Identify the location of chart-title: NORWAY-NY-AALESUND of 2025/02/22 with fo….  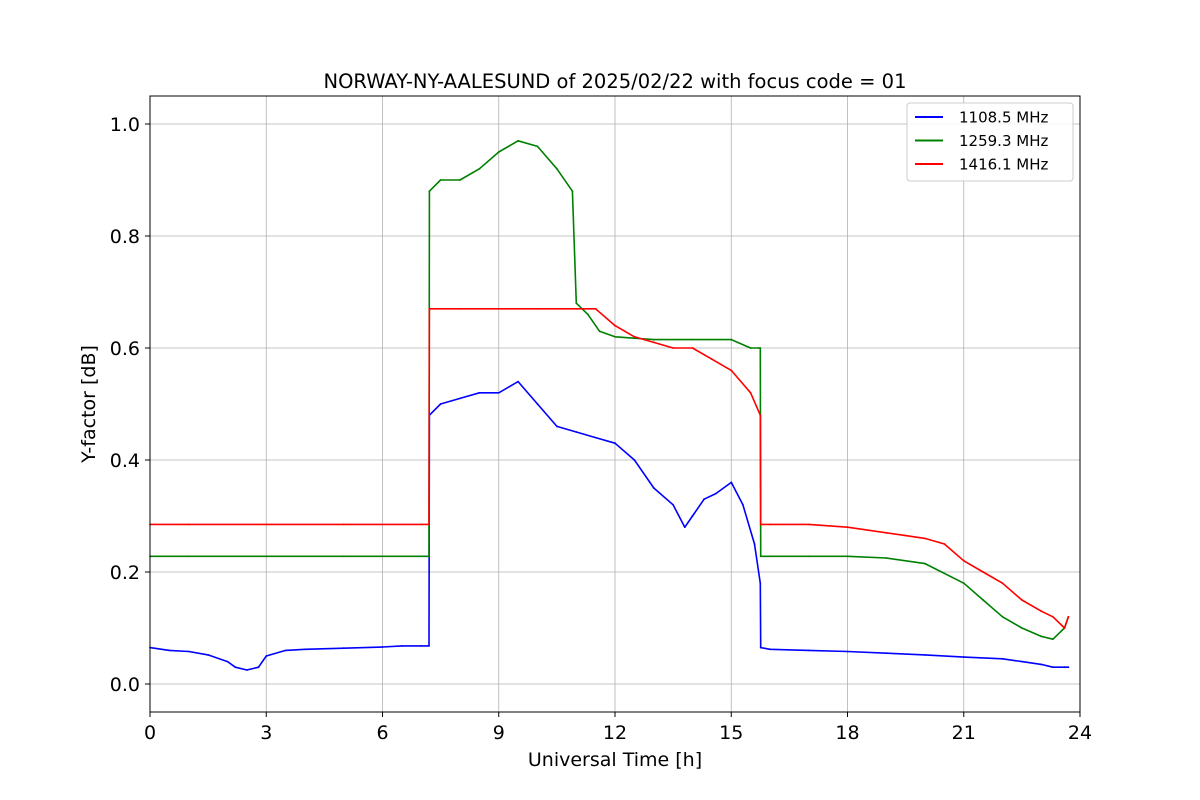
(615, 81).